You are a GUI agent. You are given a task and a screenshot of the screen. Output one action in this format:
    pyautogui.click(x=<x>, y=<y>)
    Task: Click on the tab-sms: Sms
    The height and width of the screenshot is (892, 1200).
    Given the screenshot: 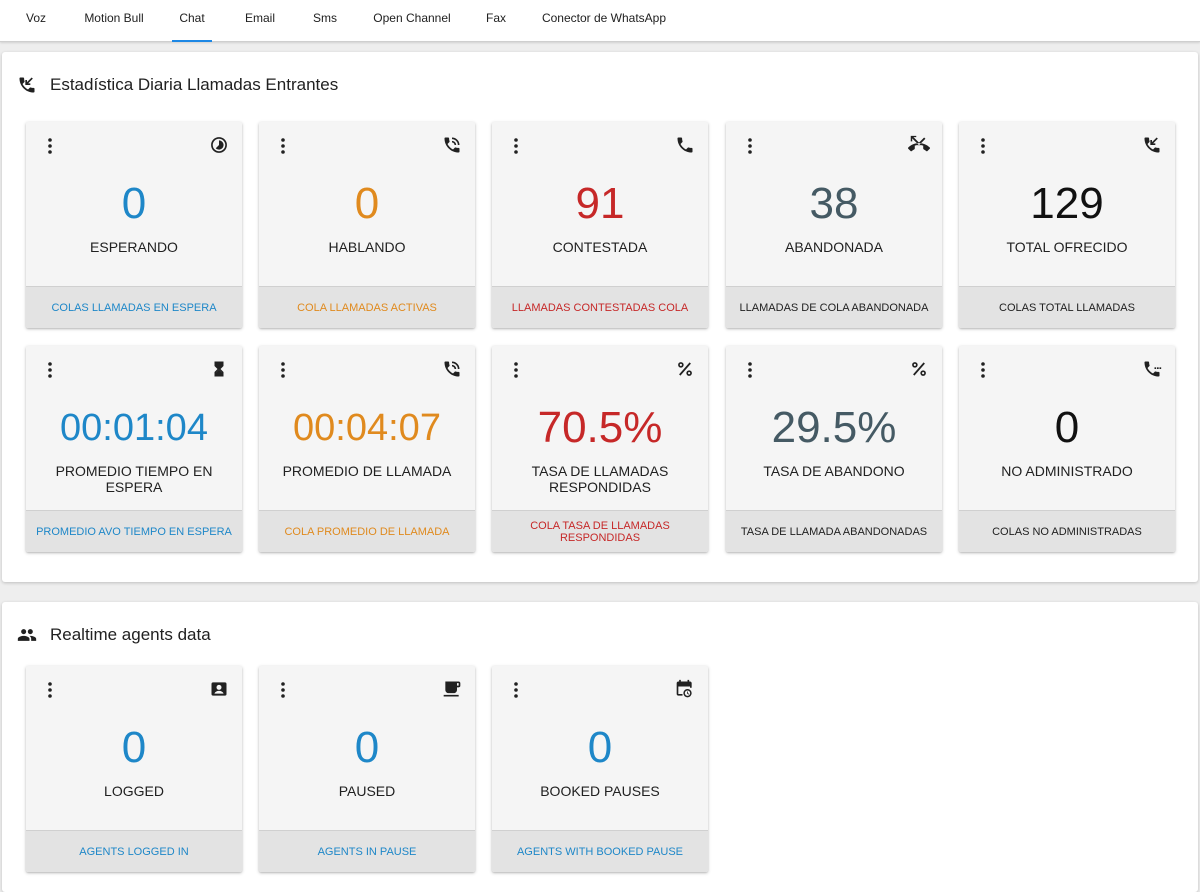 What is the action you would take?
    pyautogui.click(x=325, y=18)
    